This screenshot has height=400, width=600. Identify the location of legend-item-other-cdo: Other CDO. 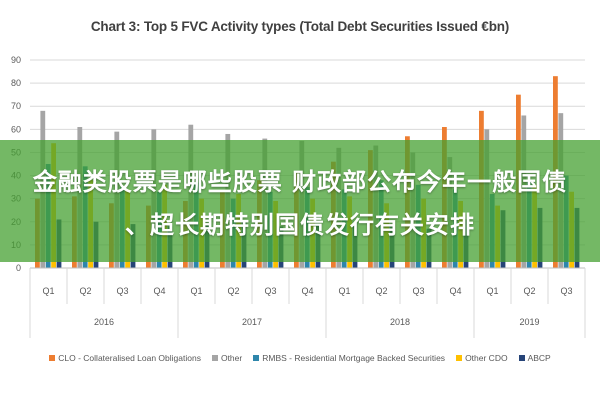
(482, 358).